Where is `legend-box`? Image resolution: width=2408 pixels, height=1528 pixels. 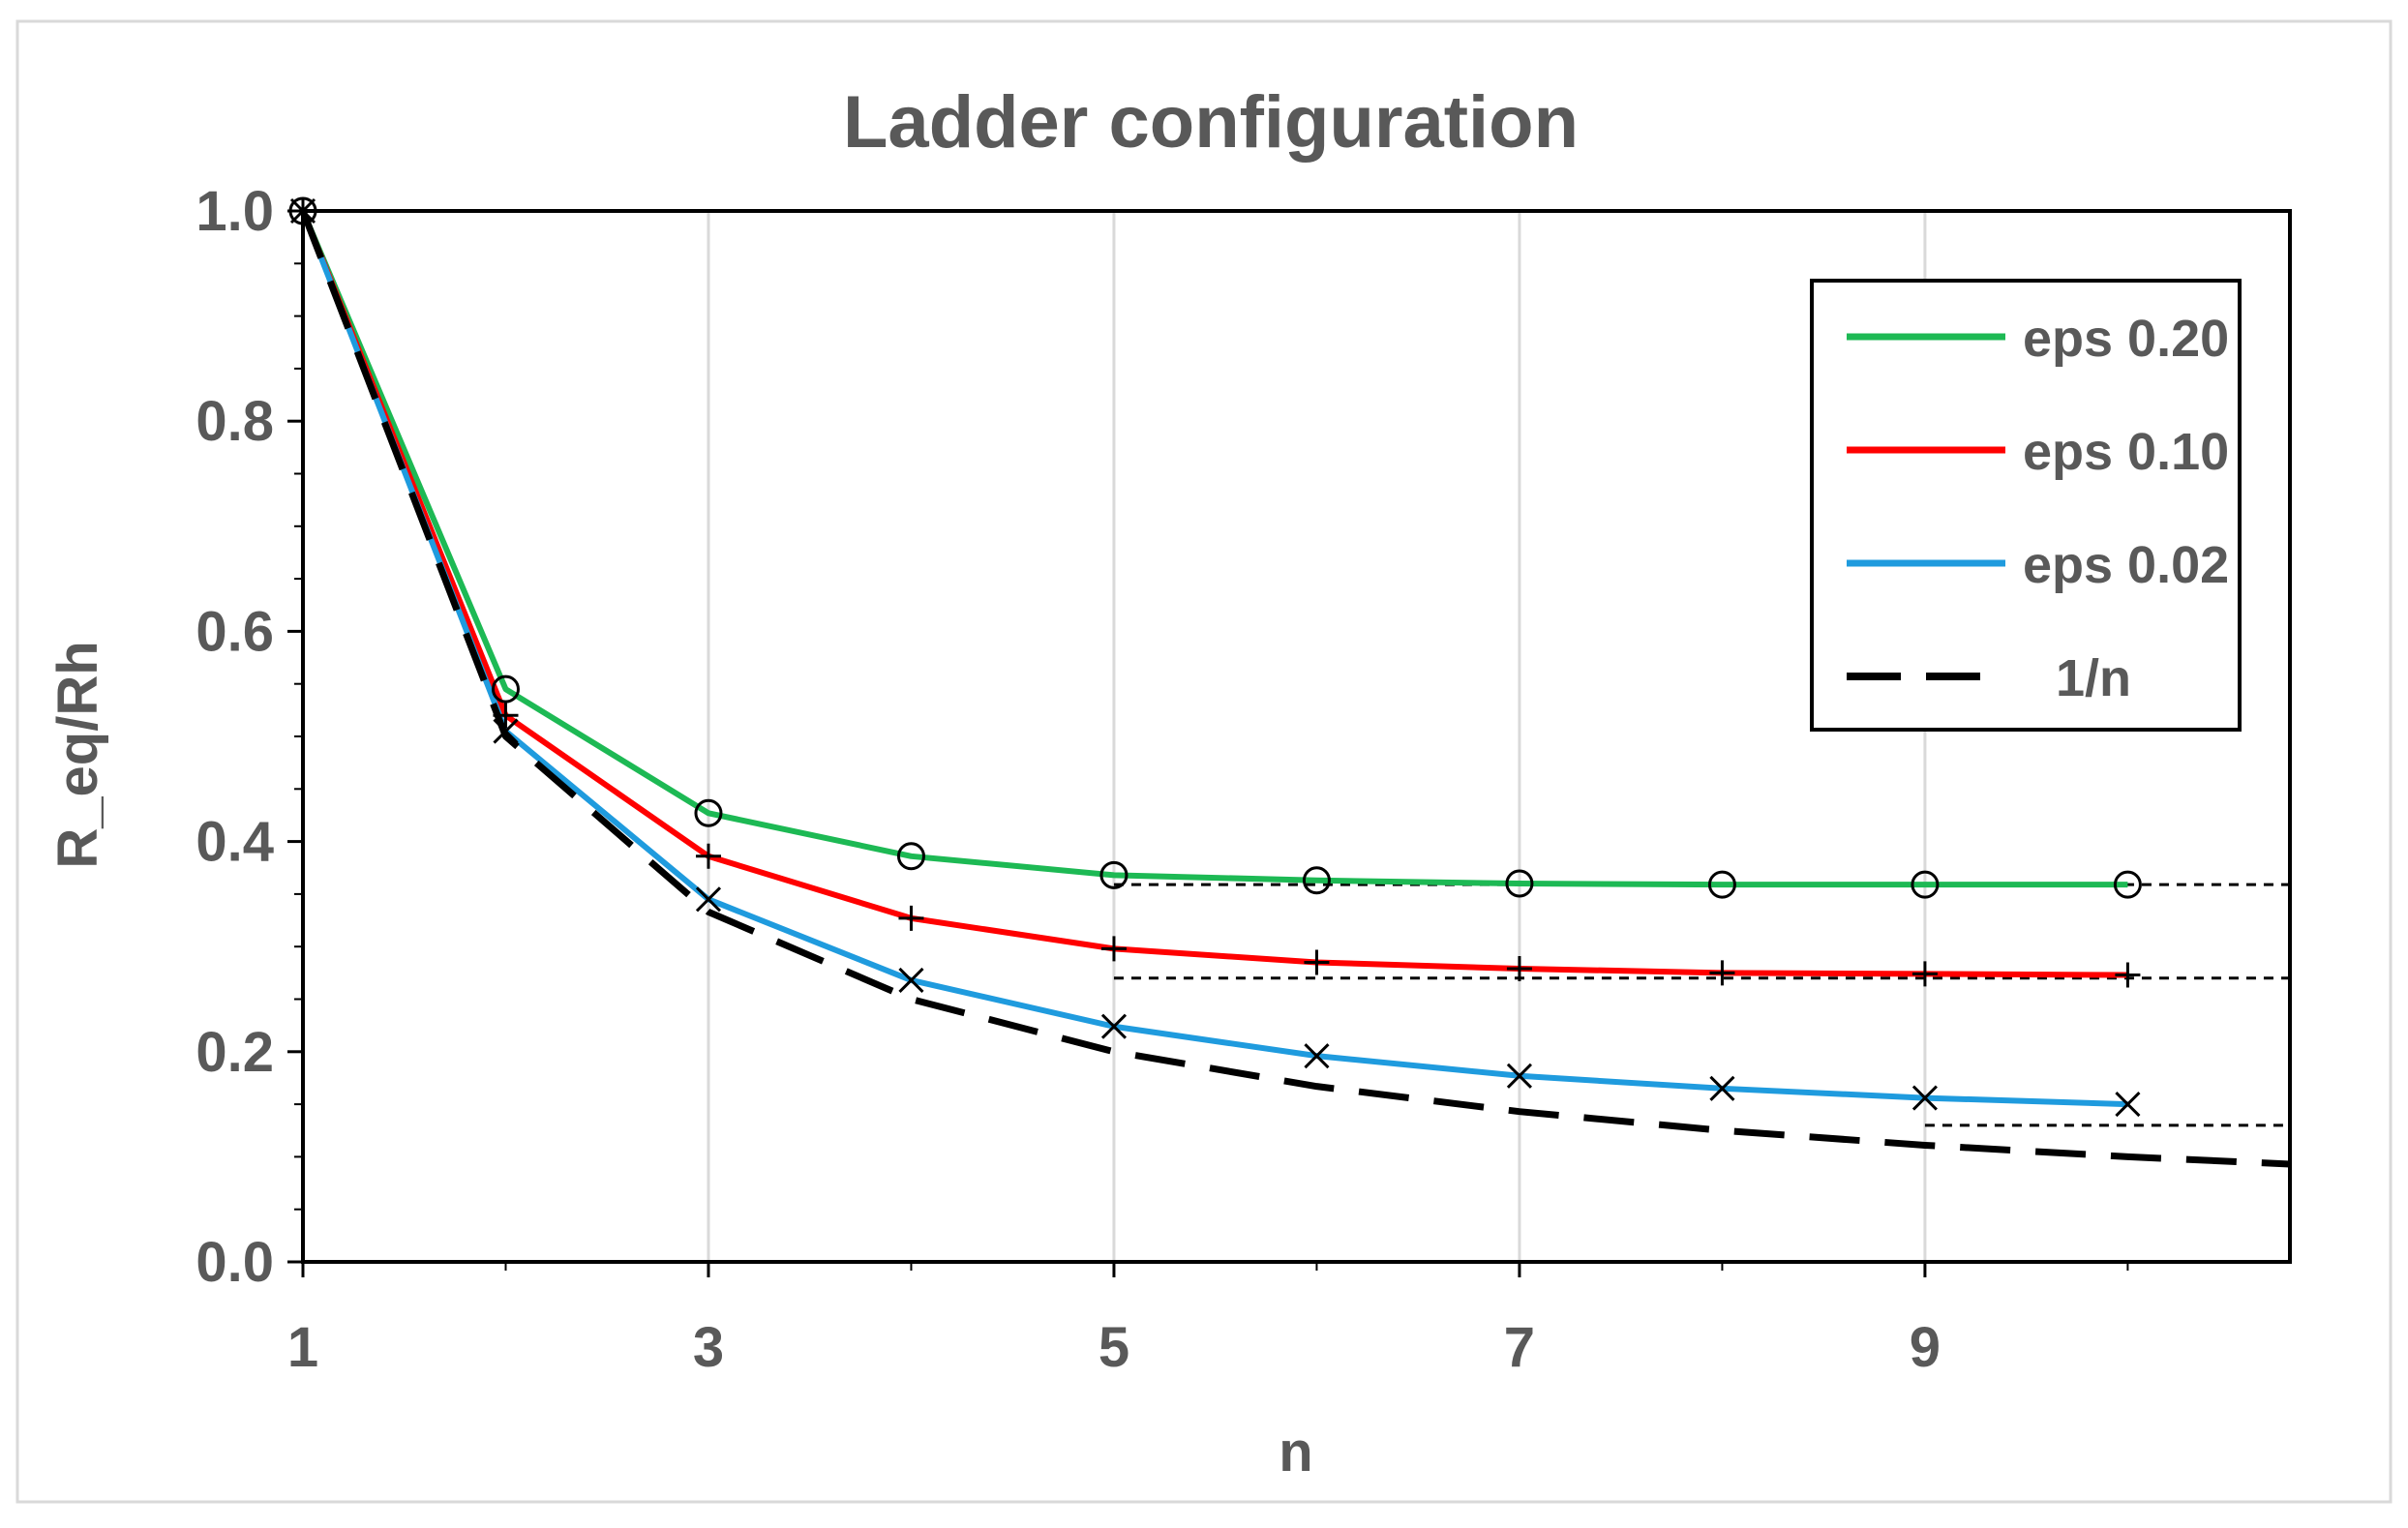 legend-box is located at coordinates (2026, 506).